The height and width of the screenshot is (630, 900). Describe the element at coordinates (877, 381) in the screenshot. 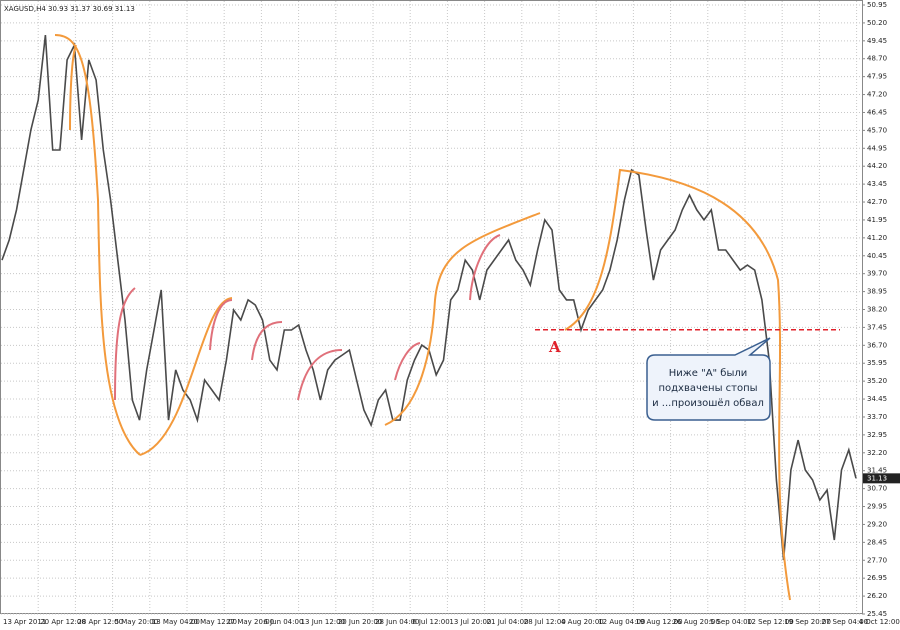

I see `y-tick-label: 35.20` at that location.